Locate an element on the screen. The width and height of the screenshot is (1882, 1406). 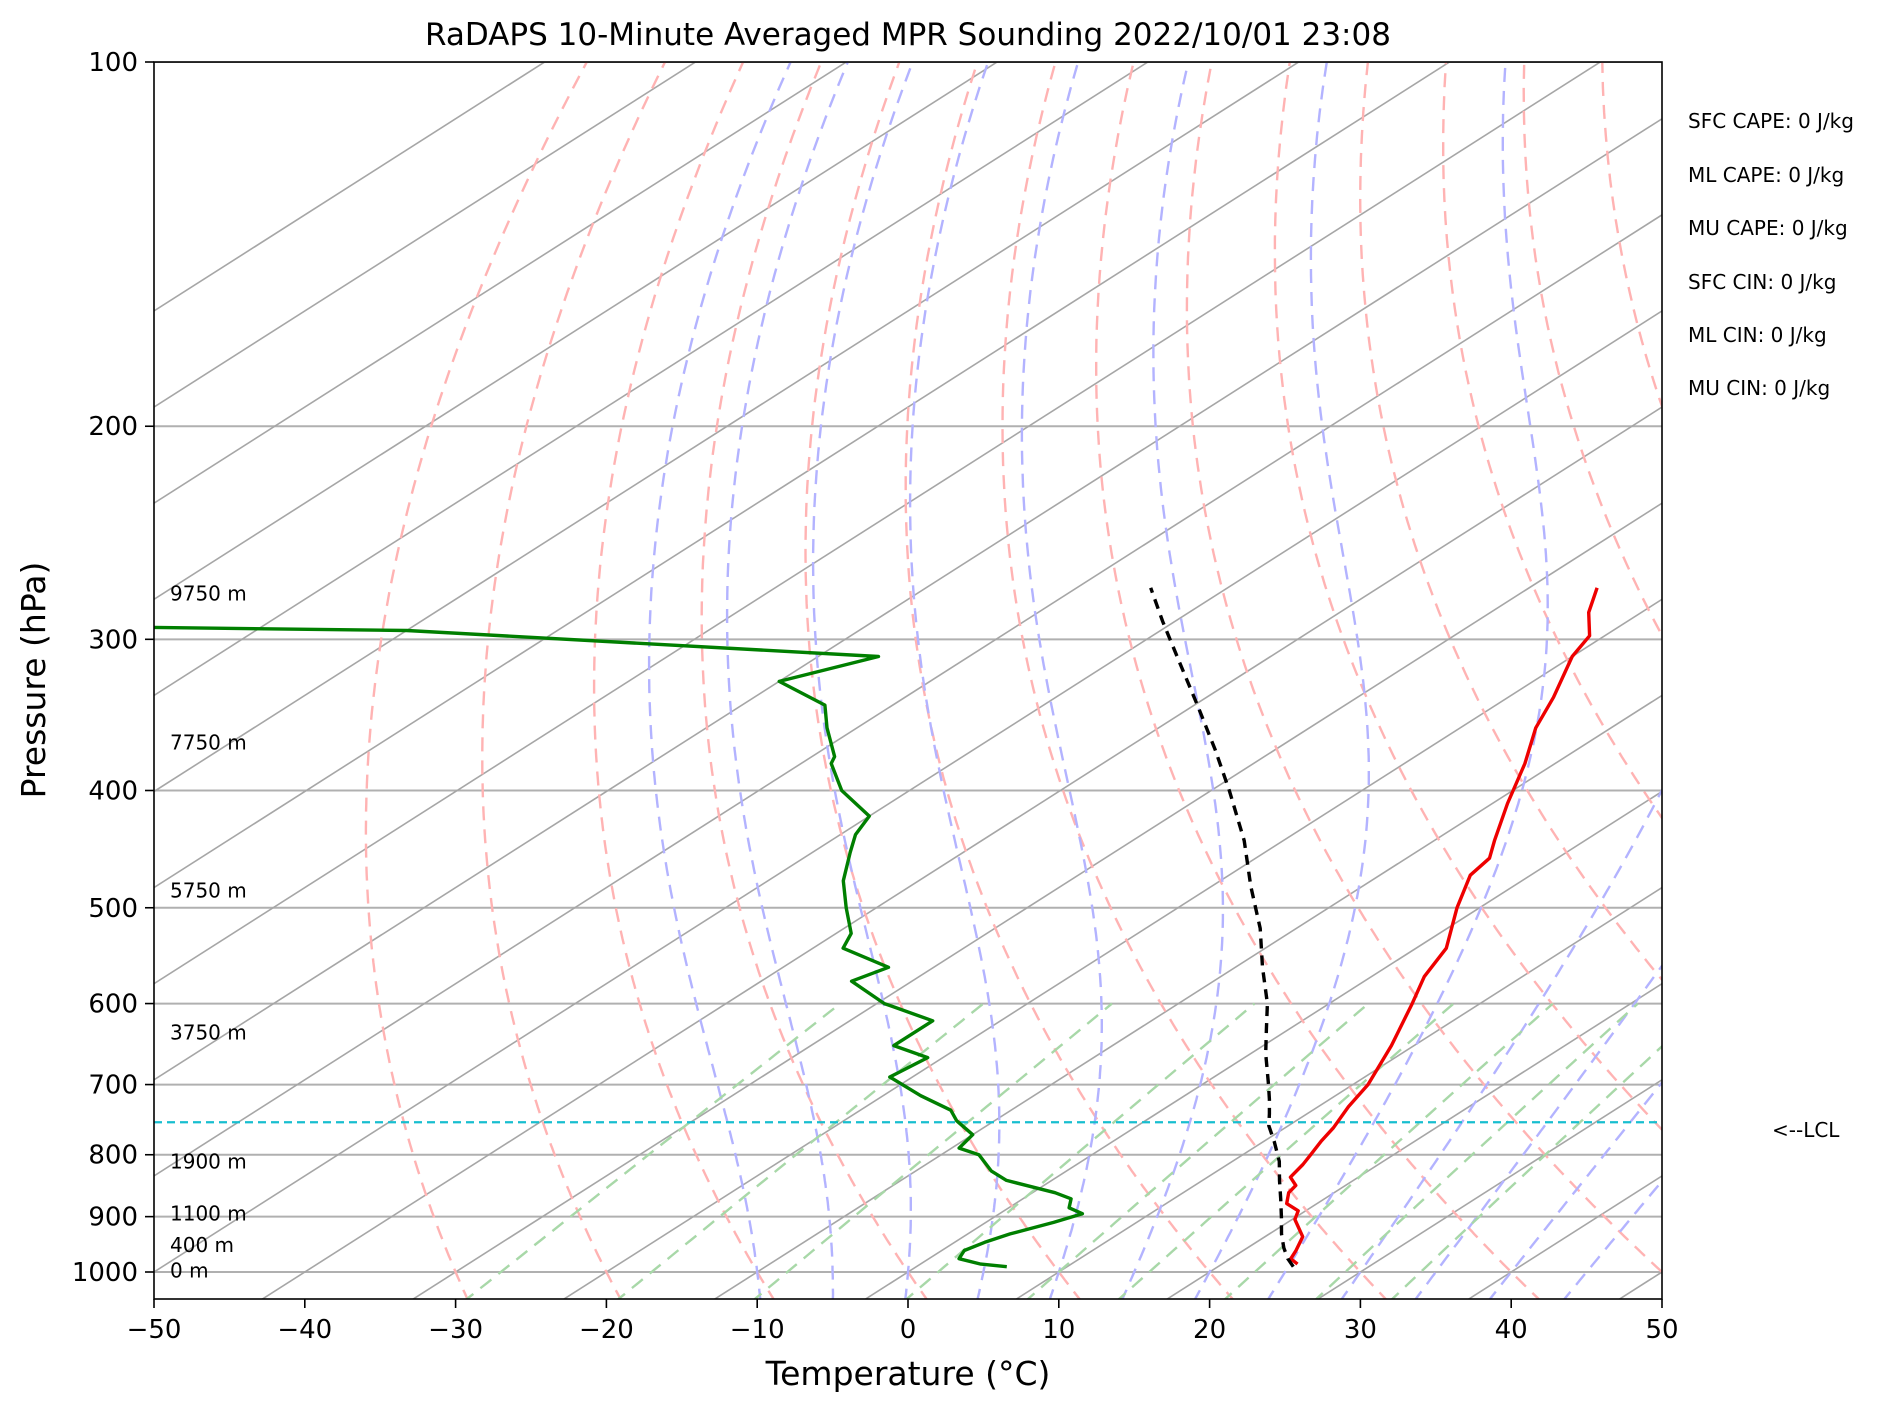
ml-cape-annotation: ML CAPE: 0 J/kg is located at coordinates (1766, 175).